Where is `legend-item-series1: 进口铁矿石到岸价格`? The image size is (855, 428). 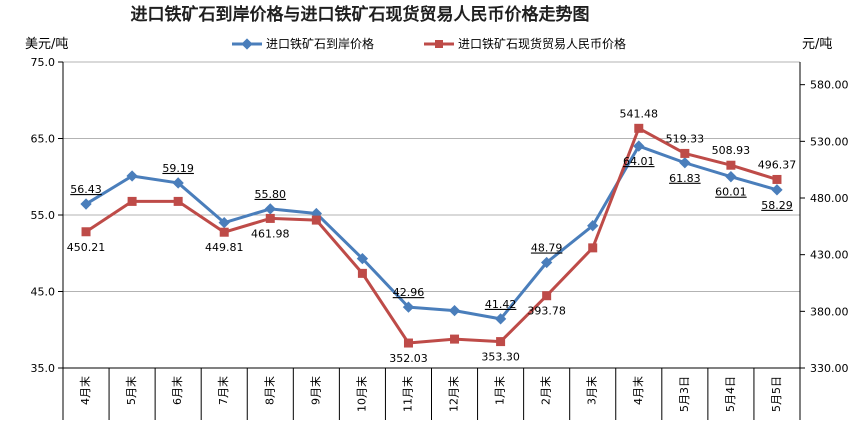 legend-item-series1: 进口铁矿石到岸价格 is located at coordinates (303, 43).